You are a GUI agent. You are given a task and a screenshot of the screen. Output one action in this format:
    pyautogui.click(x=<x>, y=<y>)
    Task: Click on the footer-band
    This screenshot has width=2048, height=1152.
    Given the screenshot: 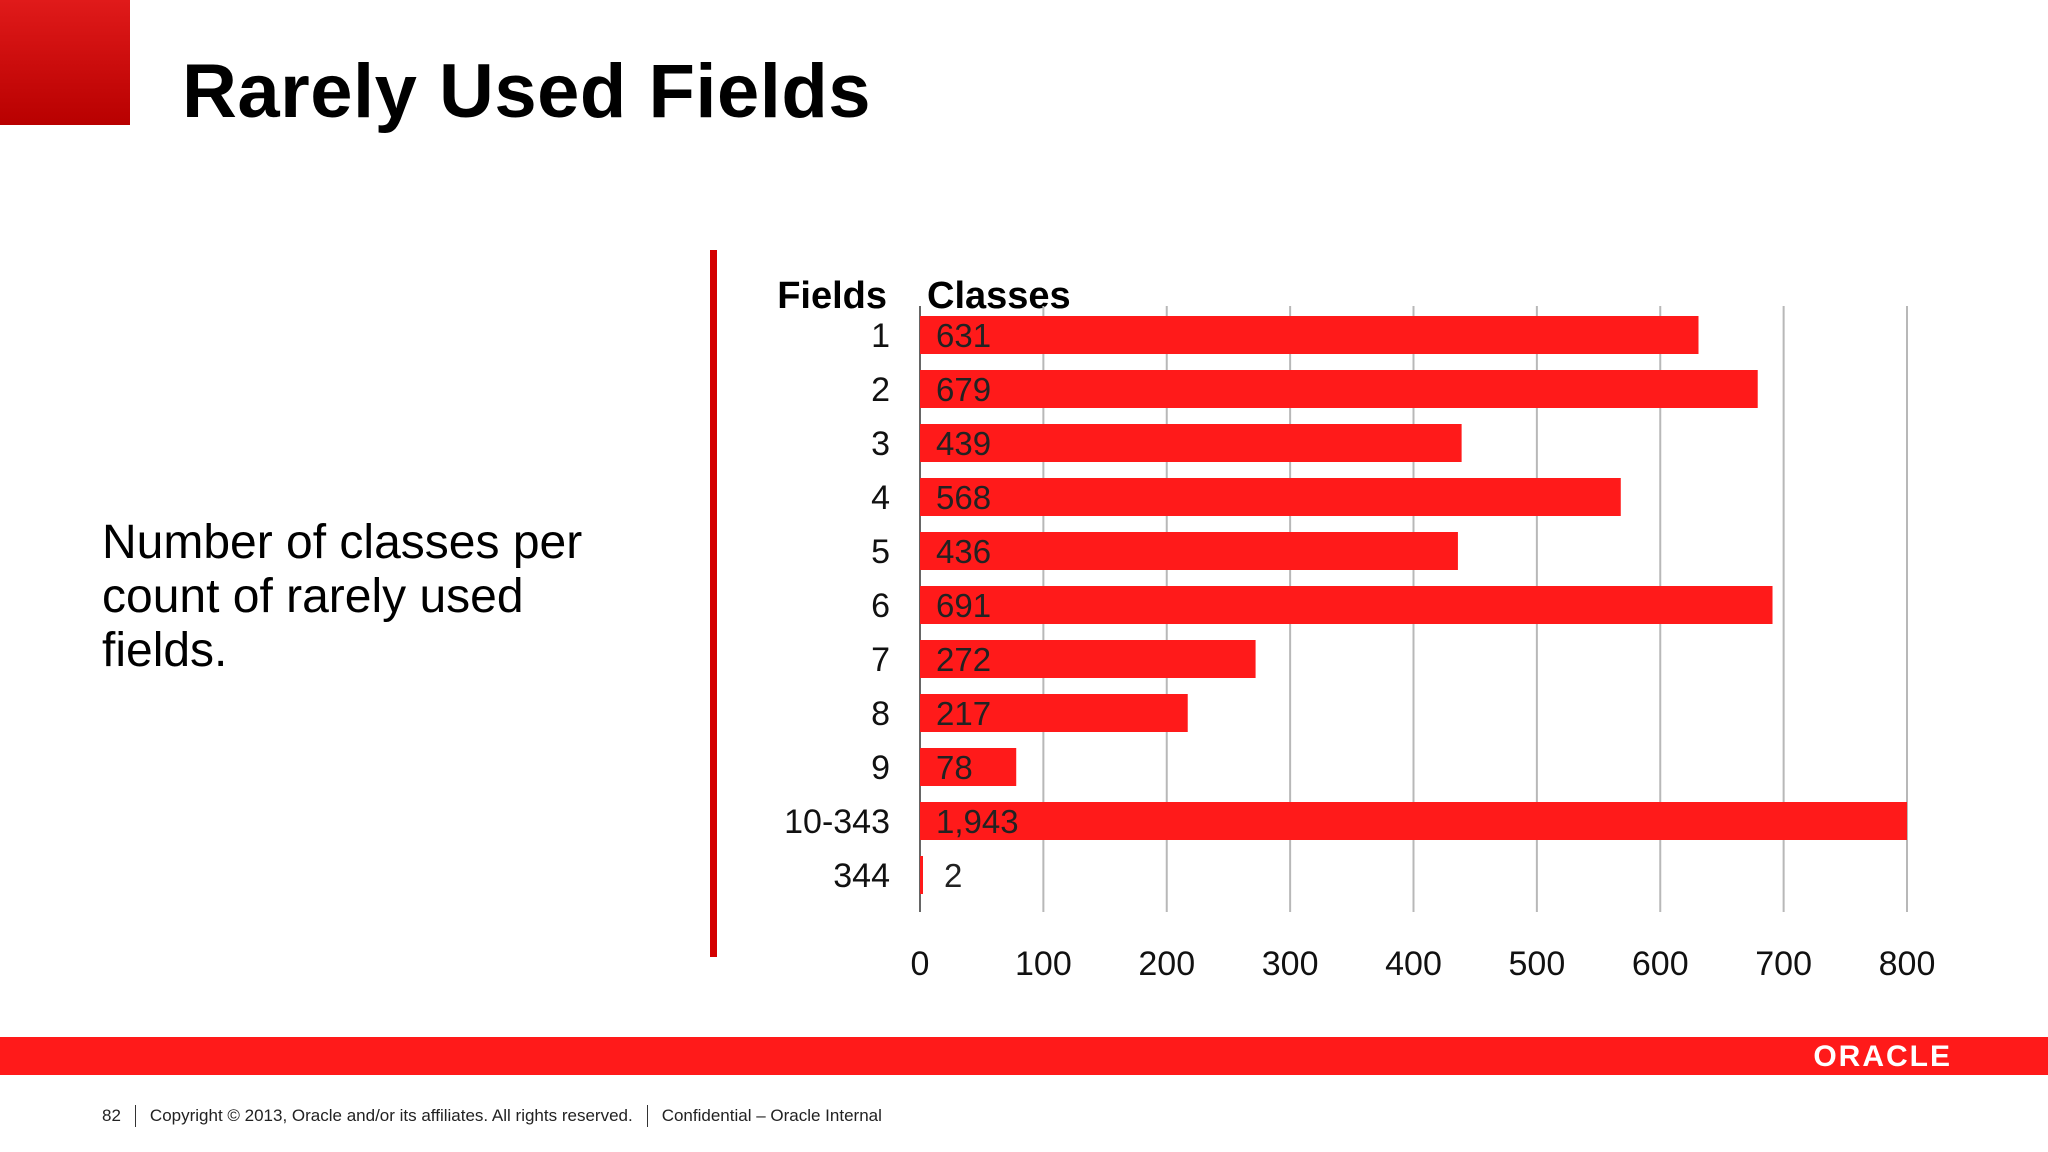 What is the action you would take?
    pyautogui.click(x=1024, y=1056)
    